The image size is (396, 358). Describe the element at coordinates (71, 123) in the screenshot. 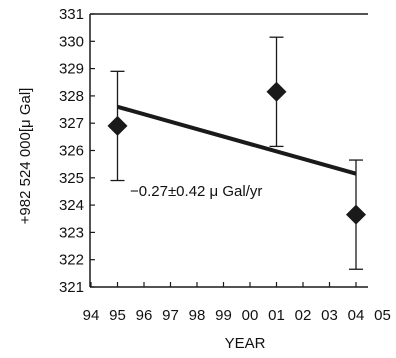

I see `y-tick-label: 327` at that location.